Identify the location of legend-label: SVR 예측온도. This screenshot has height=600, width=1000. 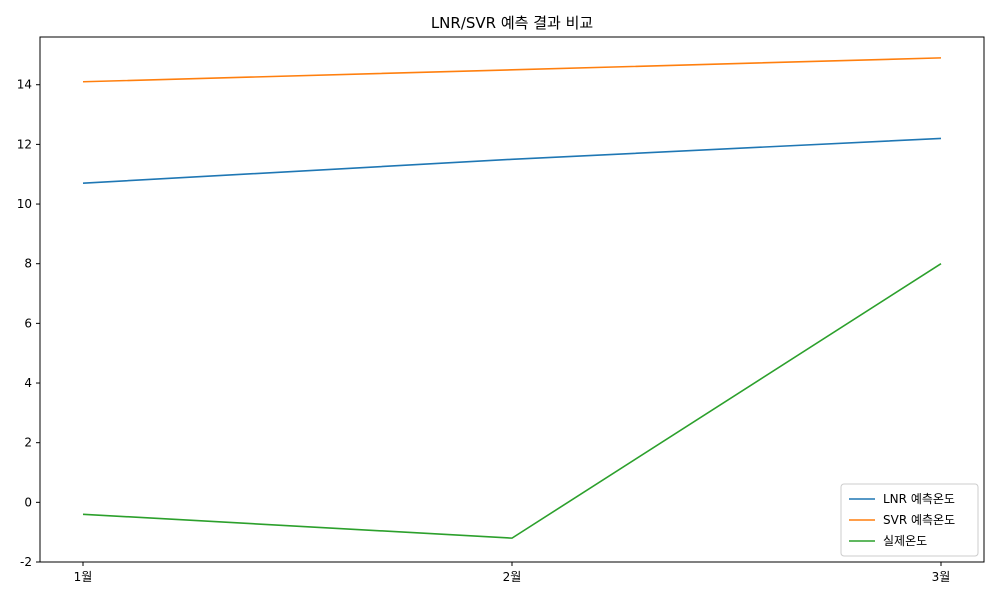
(919, 520).